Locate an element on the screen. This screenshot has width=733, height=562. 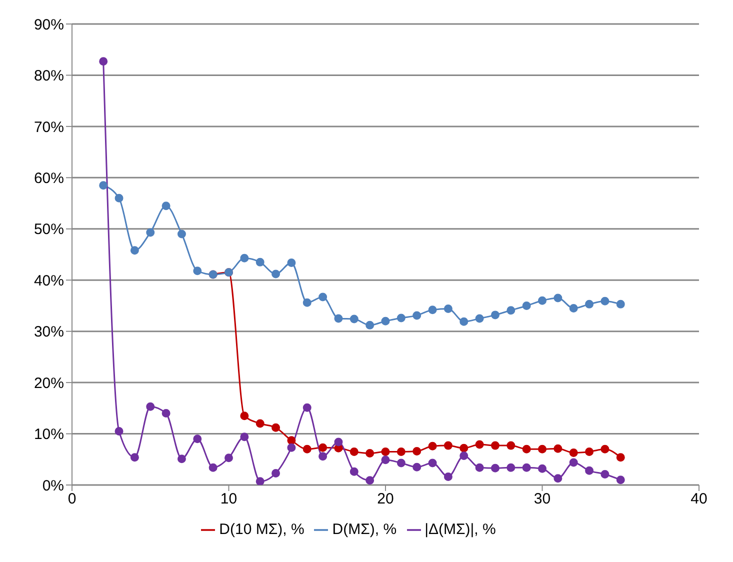
x-tick-label: 40 is located at coordinates (699, 499).